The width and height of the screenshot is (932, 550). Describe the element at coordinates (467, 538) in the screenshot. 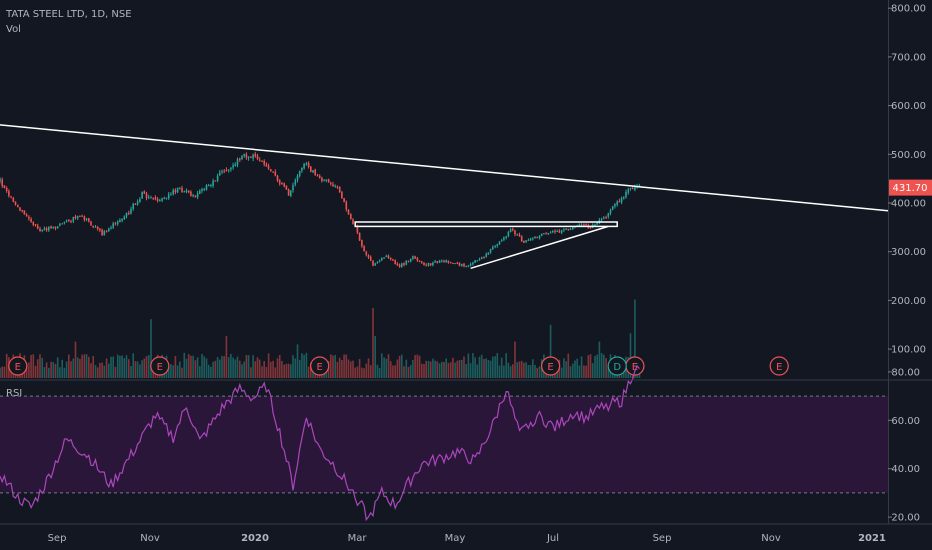

I see `time-axis: Sep Nov 2020 Mar May Jul Sep Nov 2021` at that location.